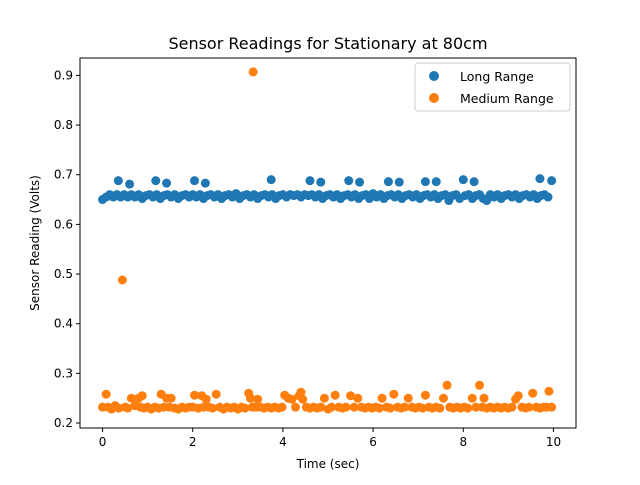  What do you see at coordinates (35, 243) in the screenshot?
I see `y-axis-label: Sensor Reading (Volts)` at bounding box center [35, 243].